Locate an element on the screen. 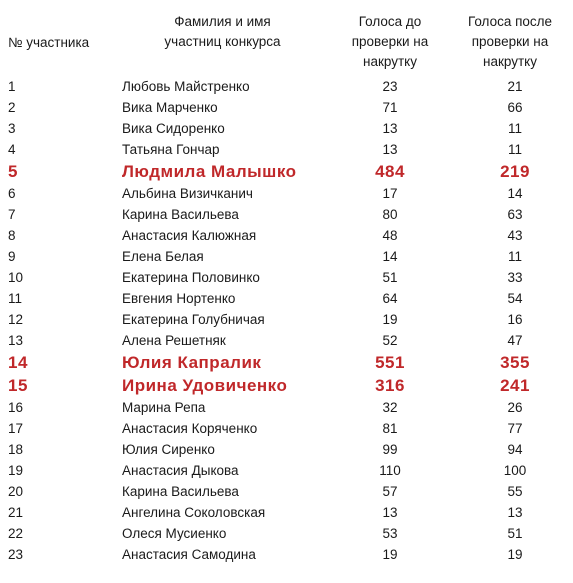 The image size is (573, 583). table-row-highlighted: 5 Людмила Малышко 484 219 is located at coordinates (286, 171).